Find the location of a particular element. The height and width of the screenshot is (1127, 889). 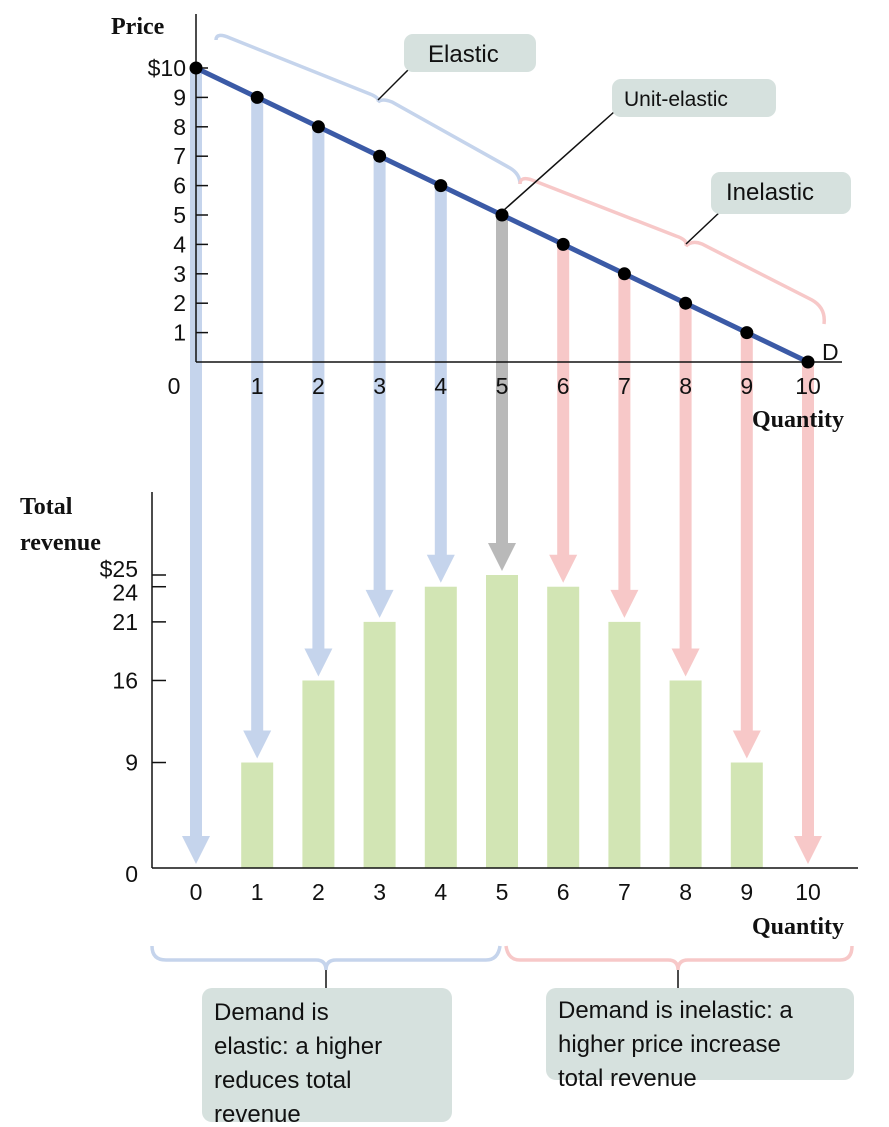

revenue-quantity-tick-6: 6 is located at coordinates (563, 892).